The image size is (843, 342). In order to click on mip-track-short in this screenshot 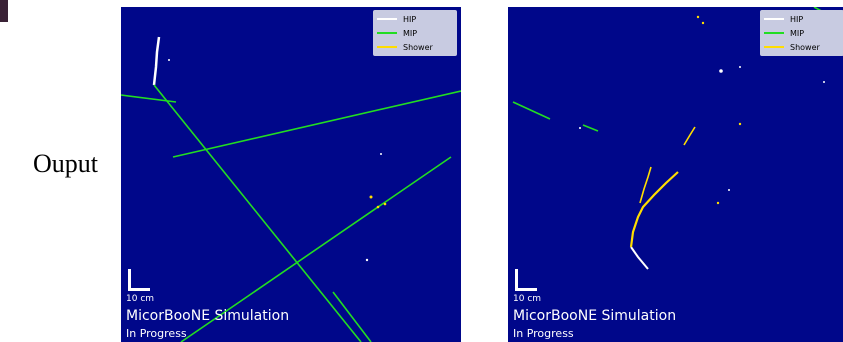, I will do `click(590, 128)`.